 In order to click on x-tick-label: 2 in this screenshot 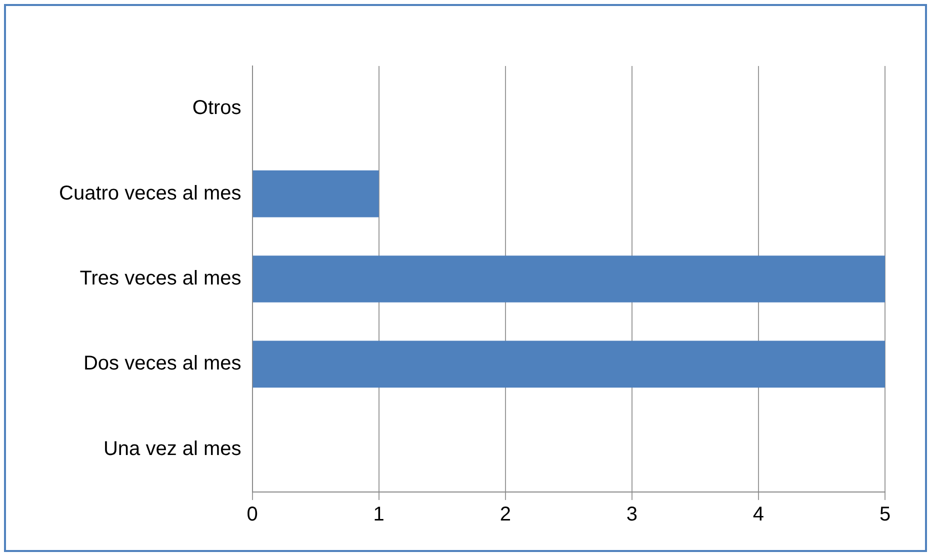, I will do `click(505, 515)`.